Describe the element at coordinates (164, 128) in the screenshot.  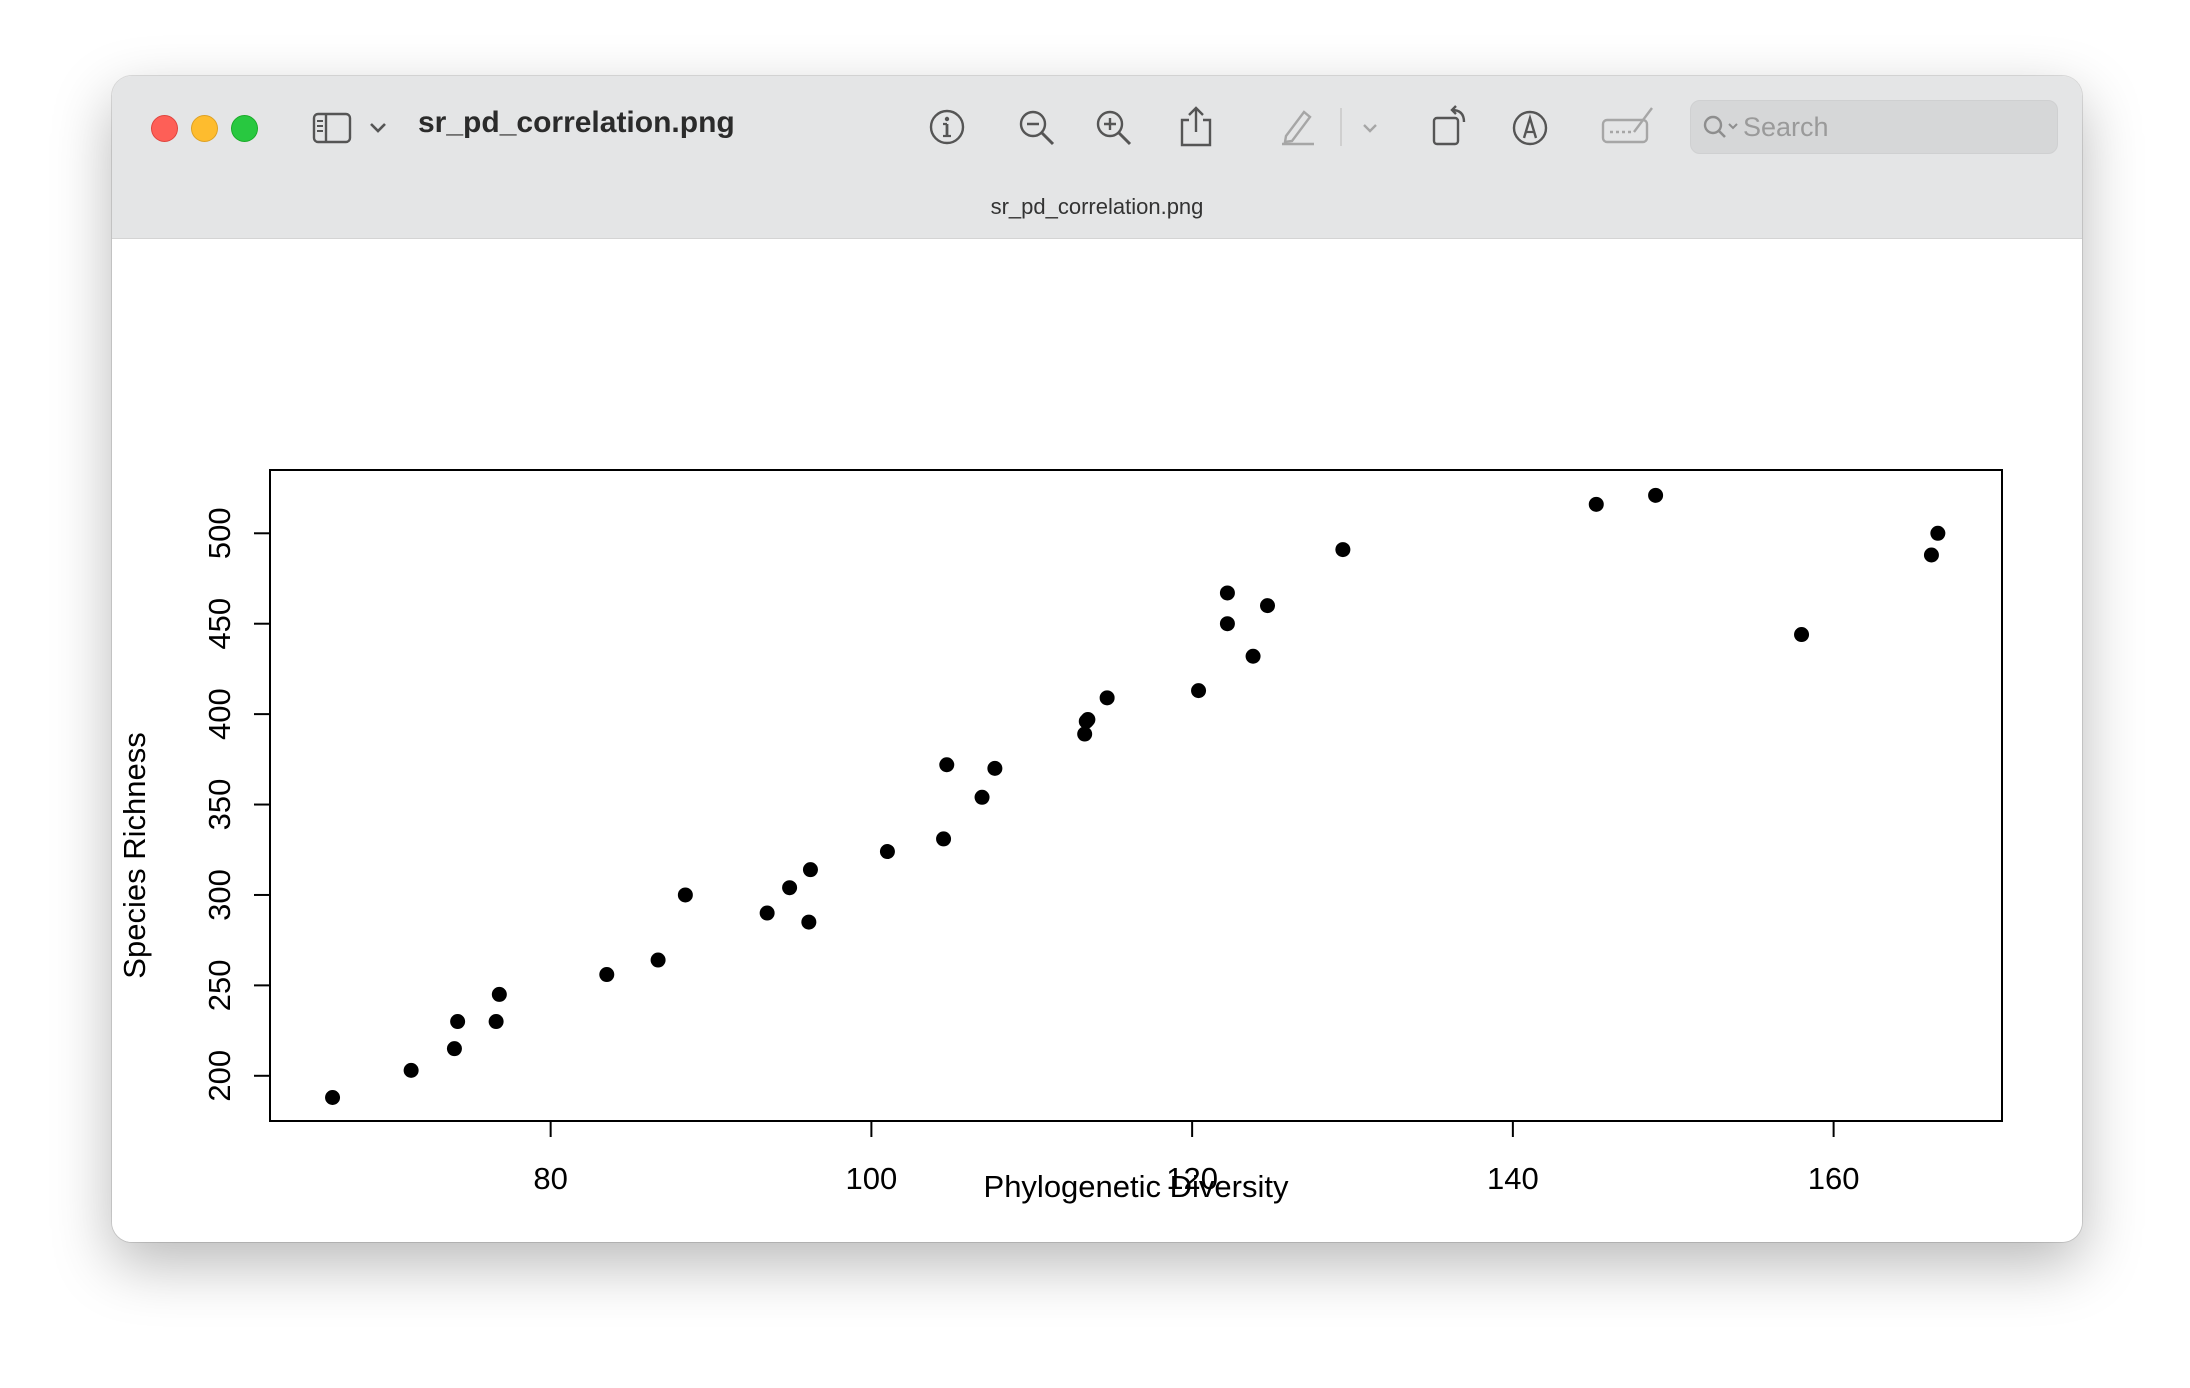
I see `close-button` at that location.